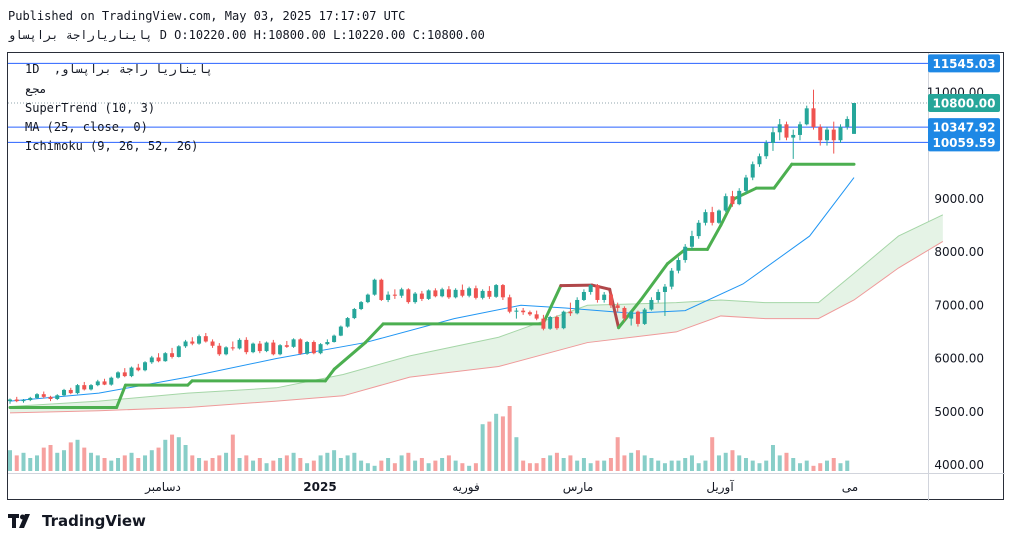 This screenshot has height=541, width=1012. What do you see at coordinates (963, 143) in the screenshot?
I see `price-tag-label: 10059.59` at bounding box center [963, 143].